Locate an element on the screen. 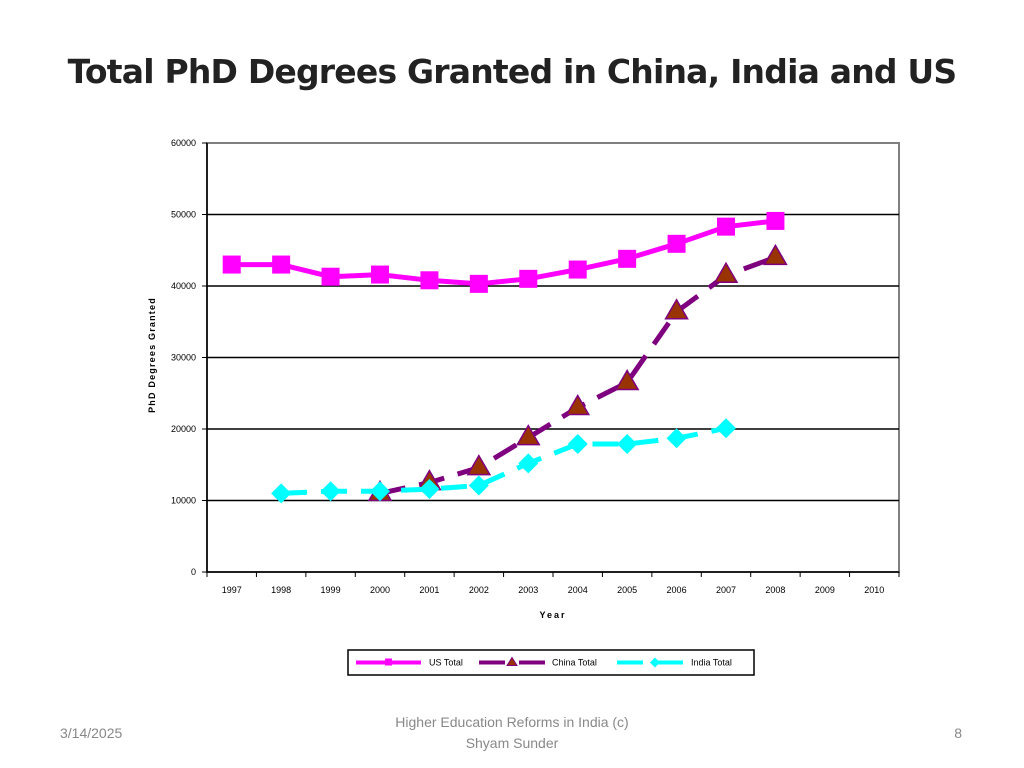 The height and width of the screenshot is (768, 1024). x-tick-label-2009: 2009 is located at coordinates (825, 590).